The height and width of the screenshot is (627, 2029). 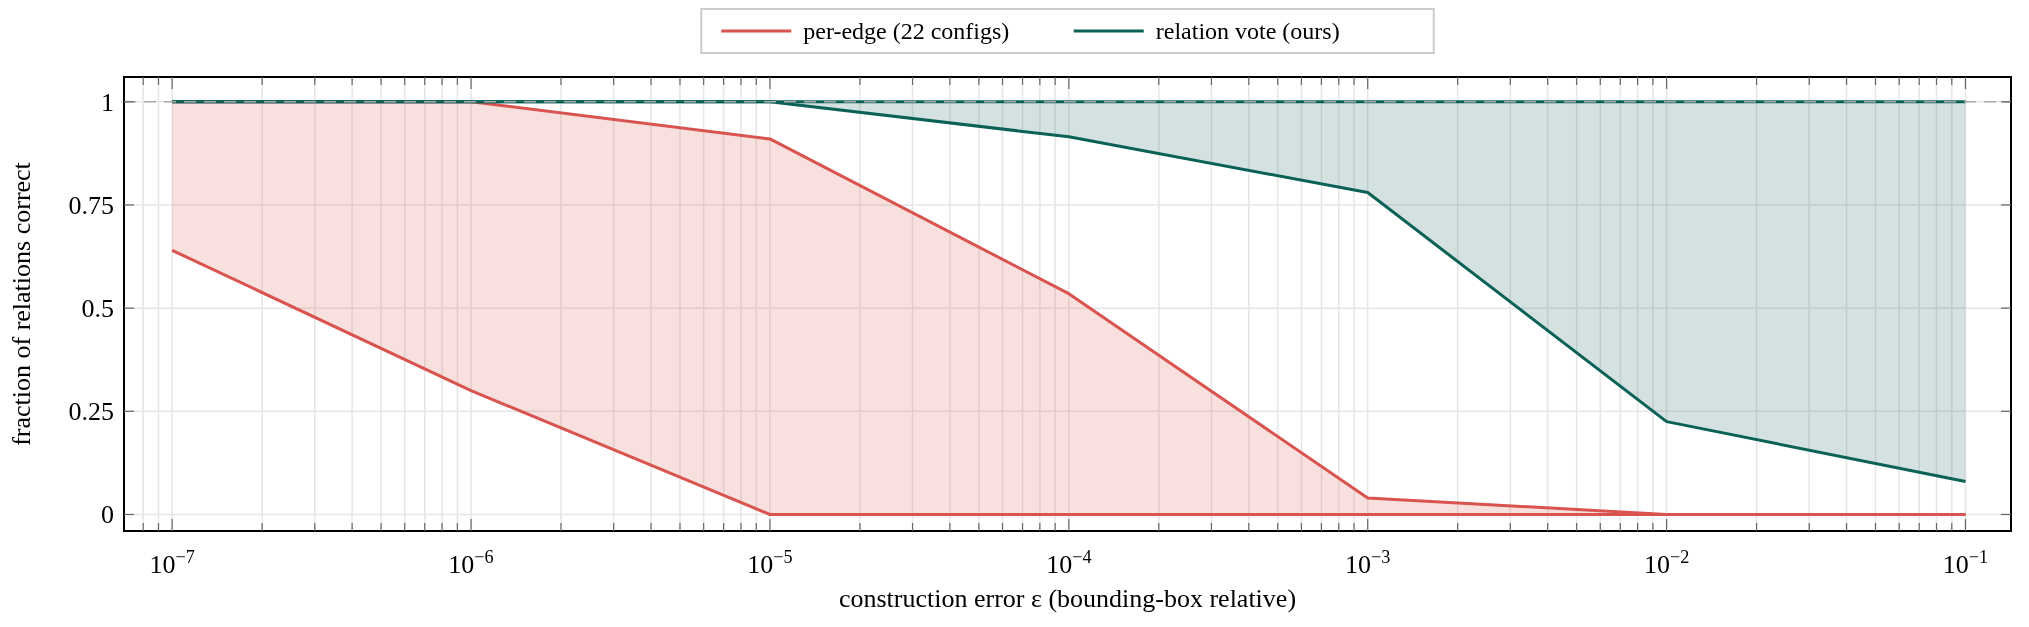 What do you see at coordinates (21, 303) in the screenshot?
I see `y-axis-title: fraction of relations correct` at bounding box center [21, 303].